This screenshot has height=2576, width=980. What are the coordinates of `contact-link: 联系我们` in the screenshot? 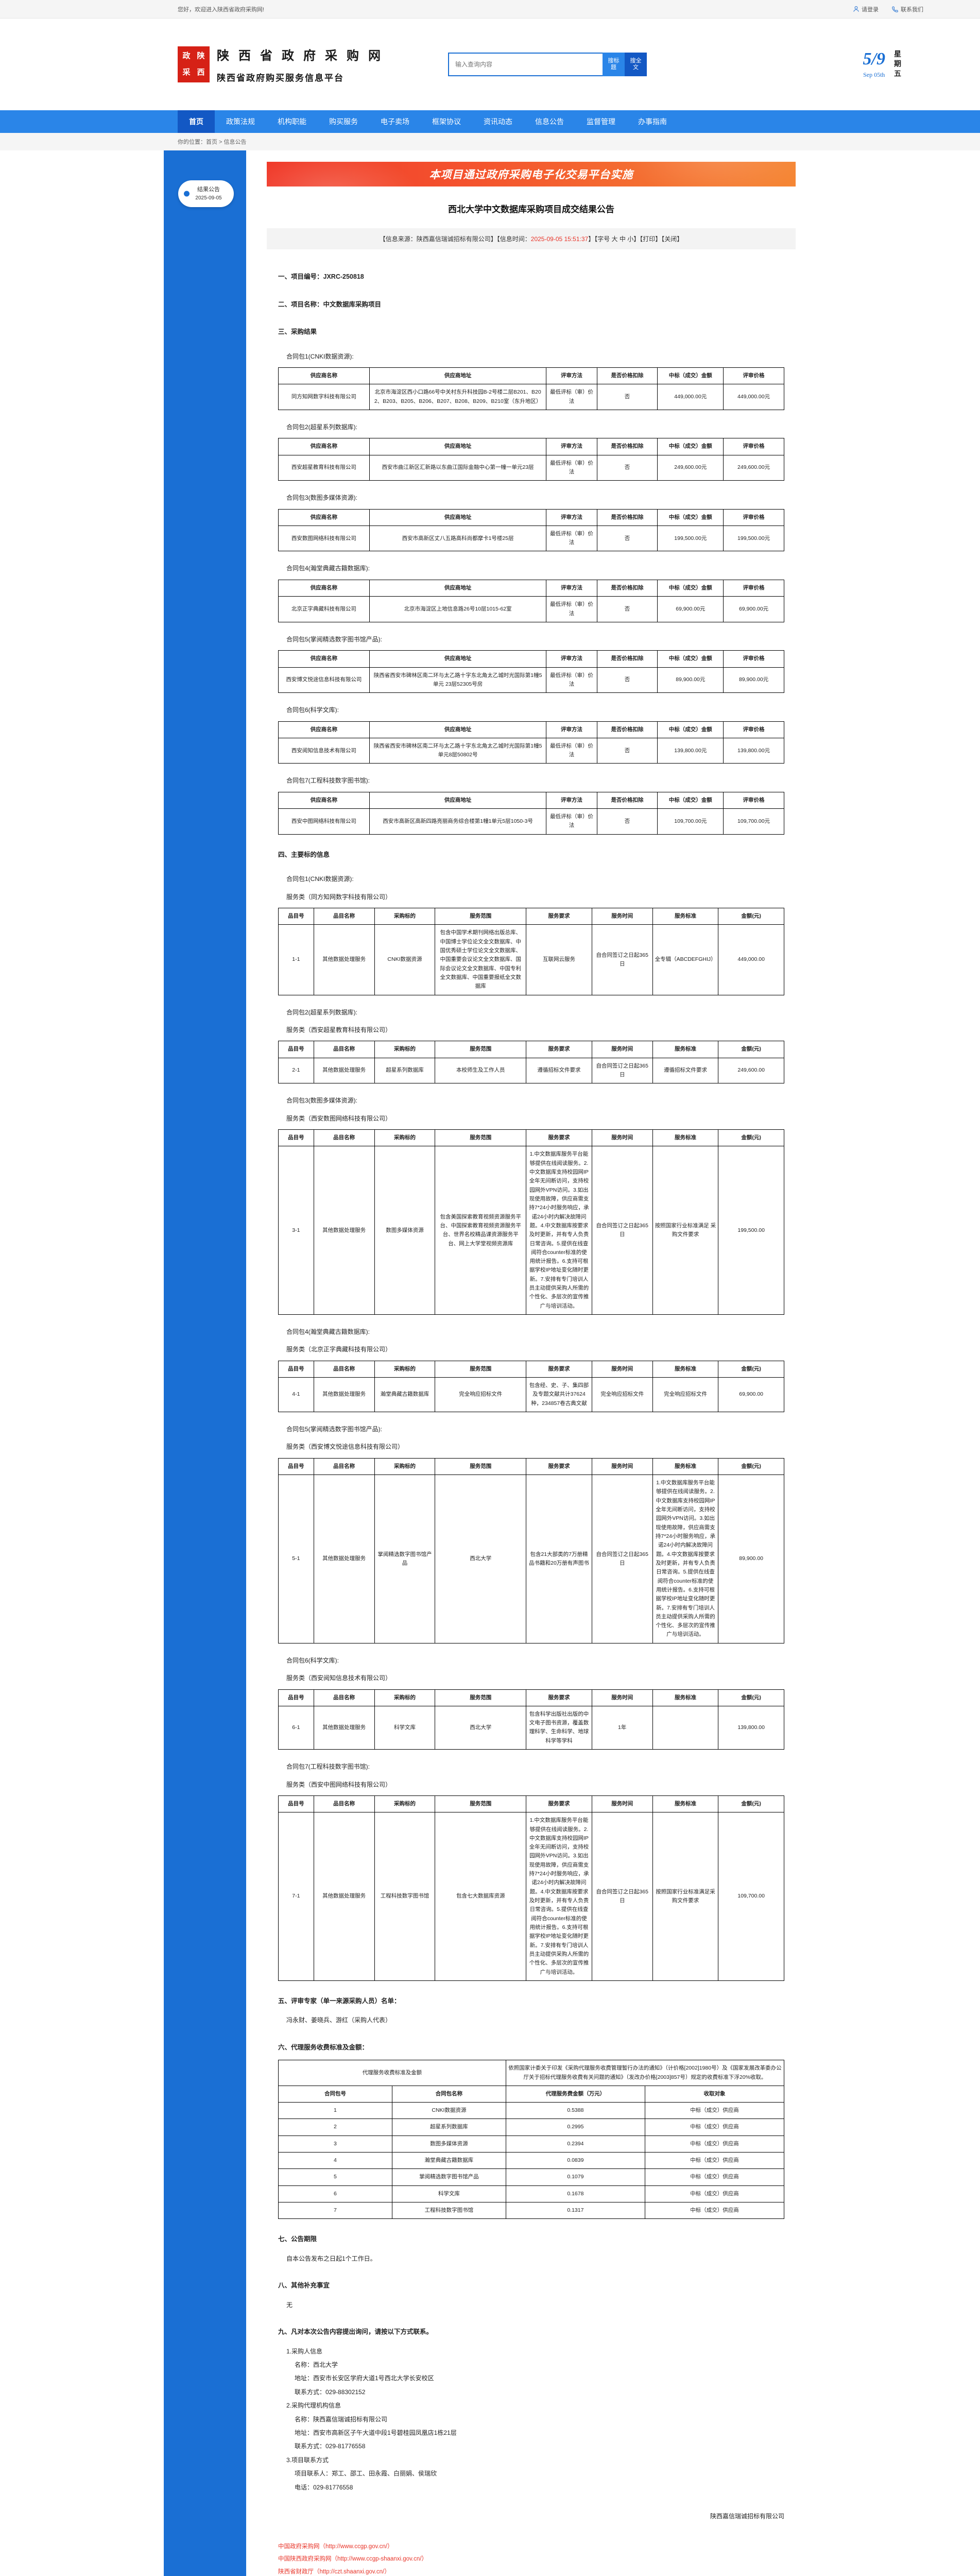 It's located at (907, 9).